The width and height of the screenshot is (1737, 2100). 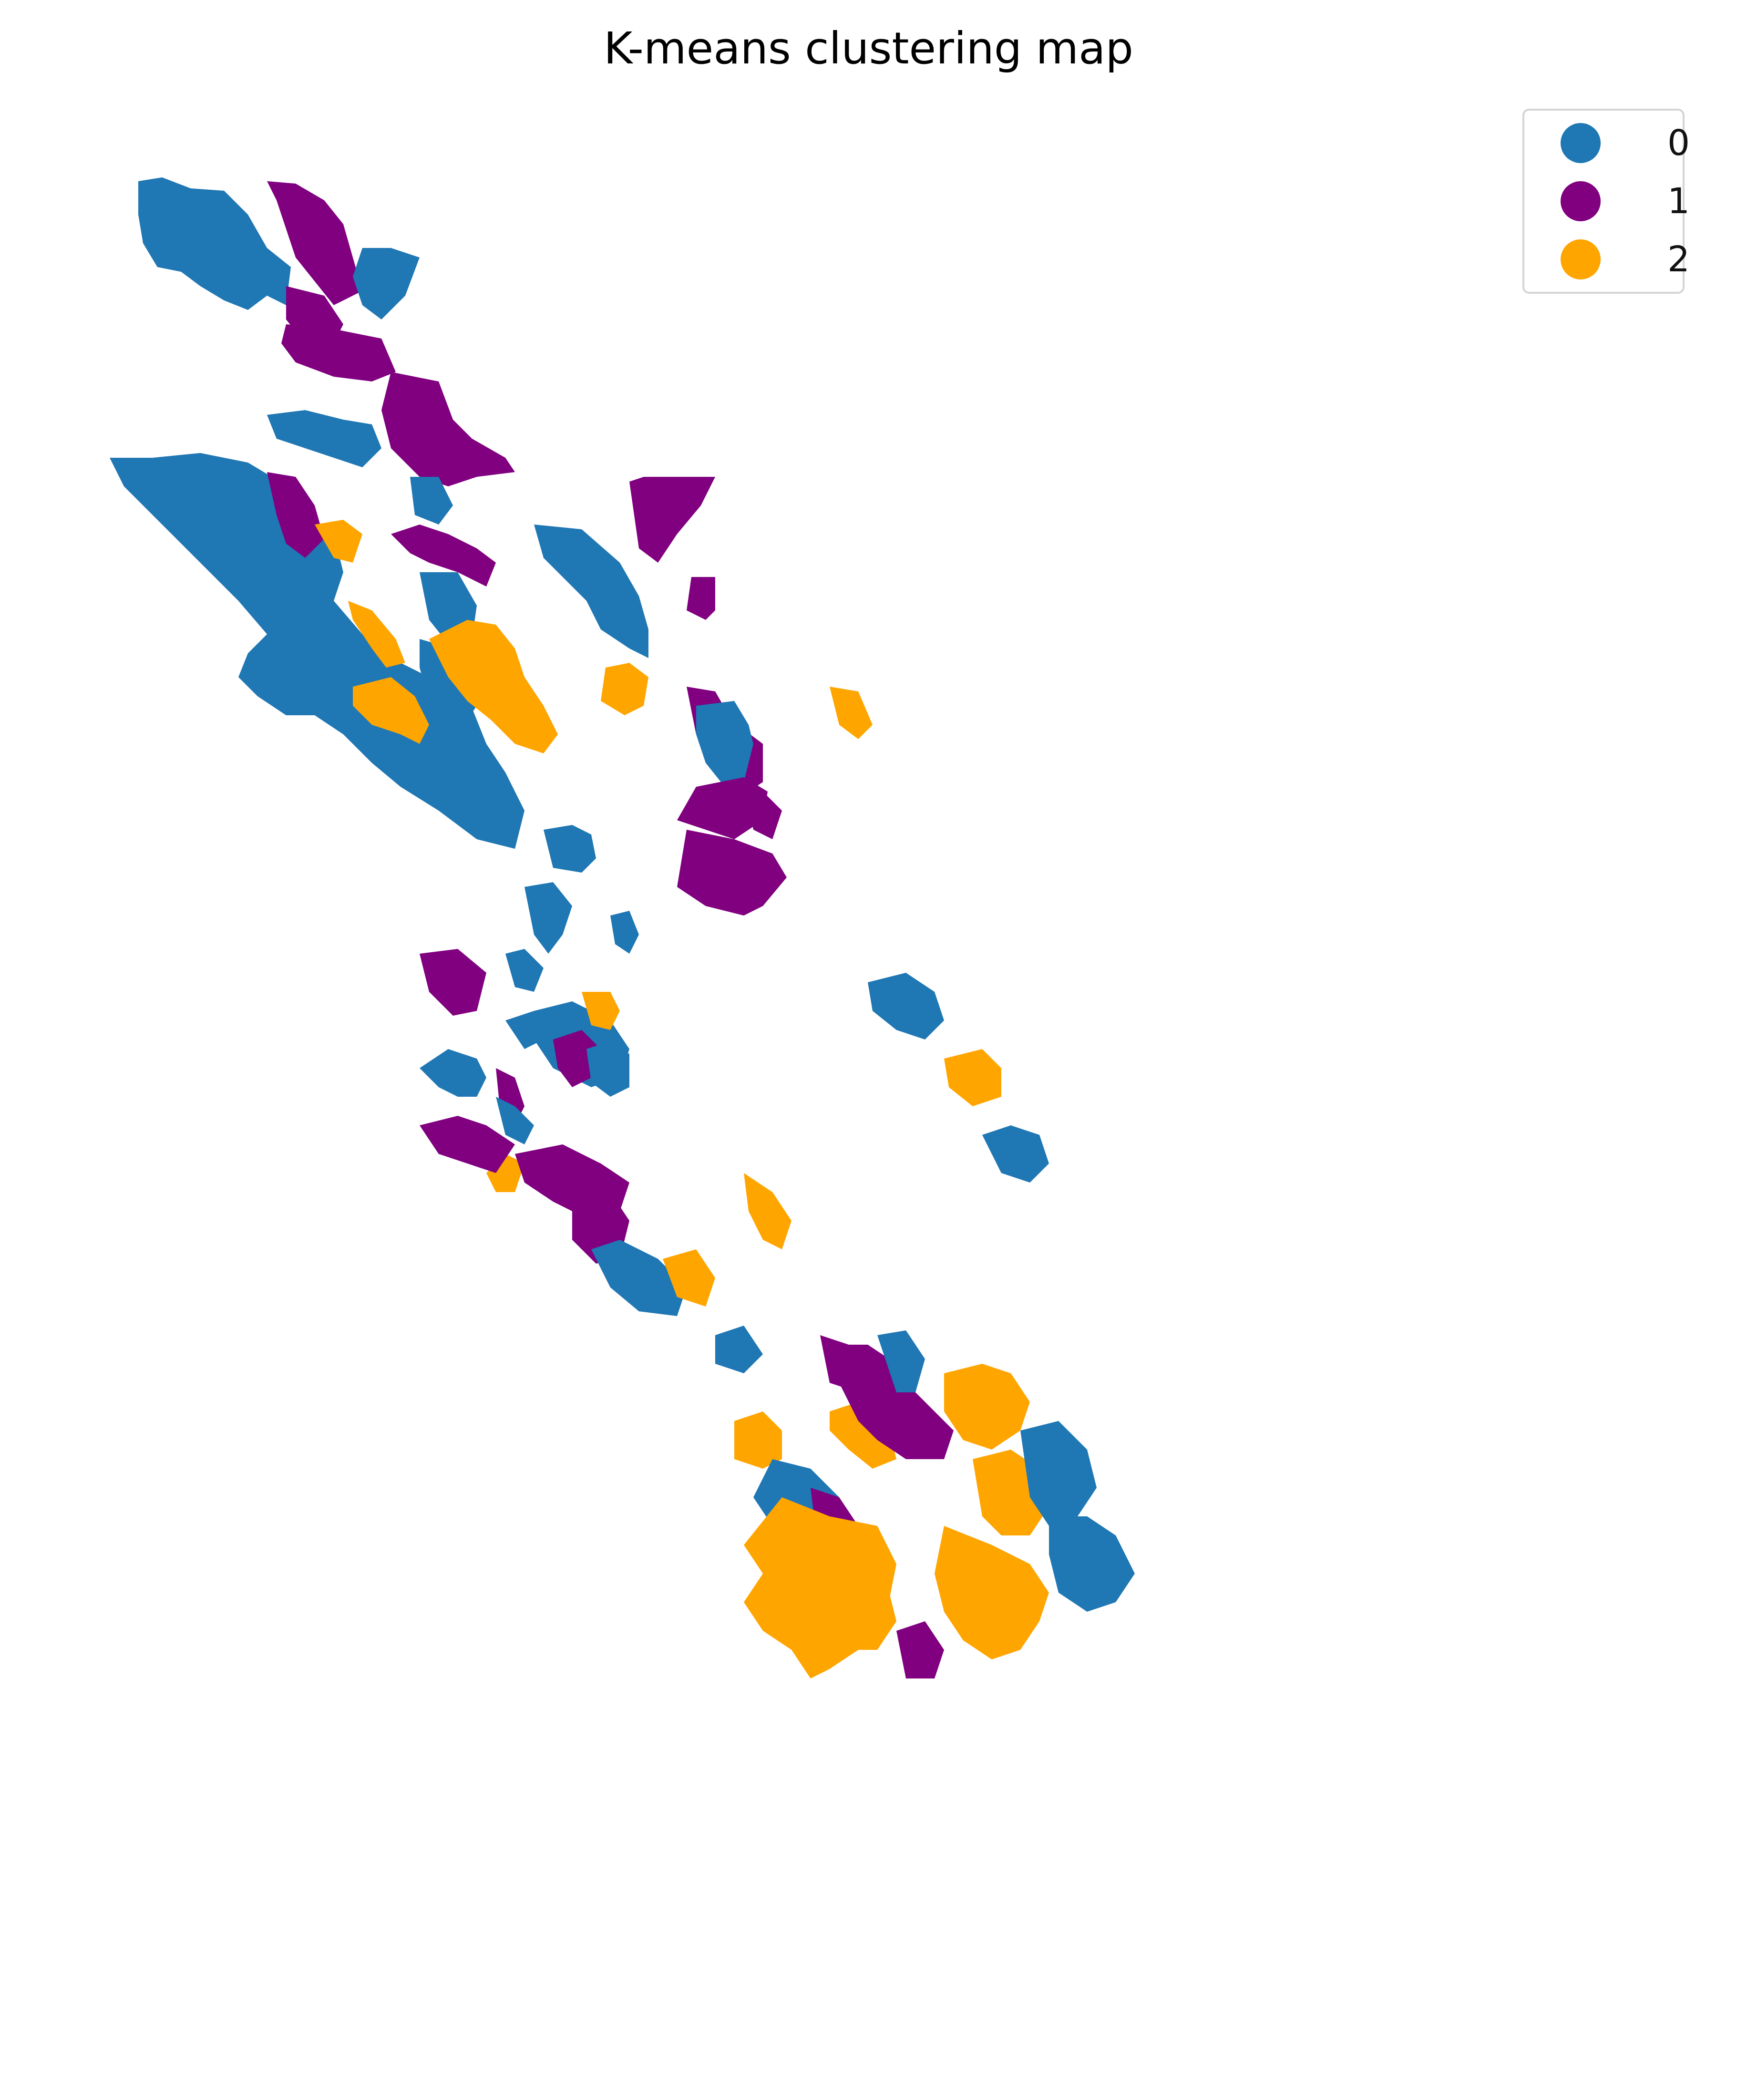 What do you see at coordinates (868, 48) in the screenshot?
I see `map-title: K-means clustering map` at bounding box center [868, 48].